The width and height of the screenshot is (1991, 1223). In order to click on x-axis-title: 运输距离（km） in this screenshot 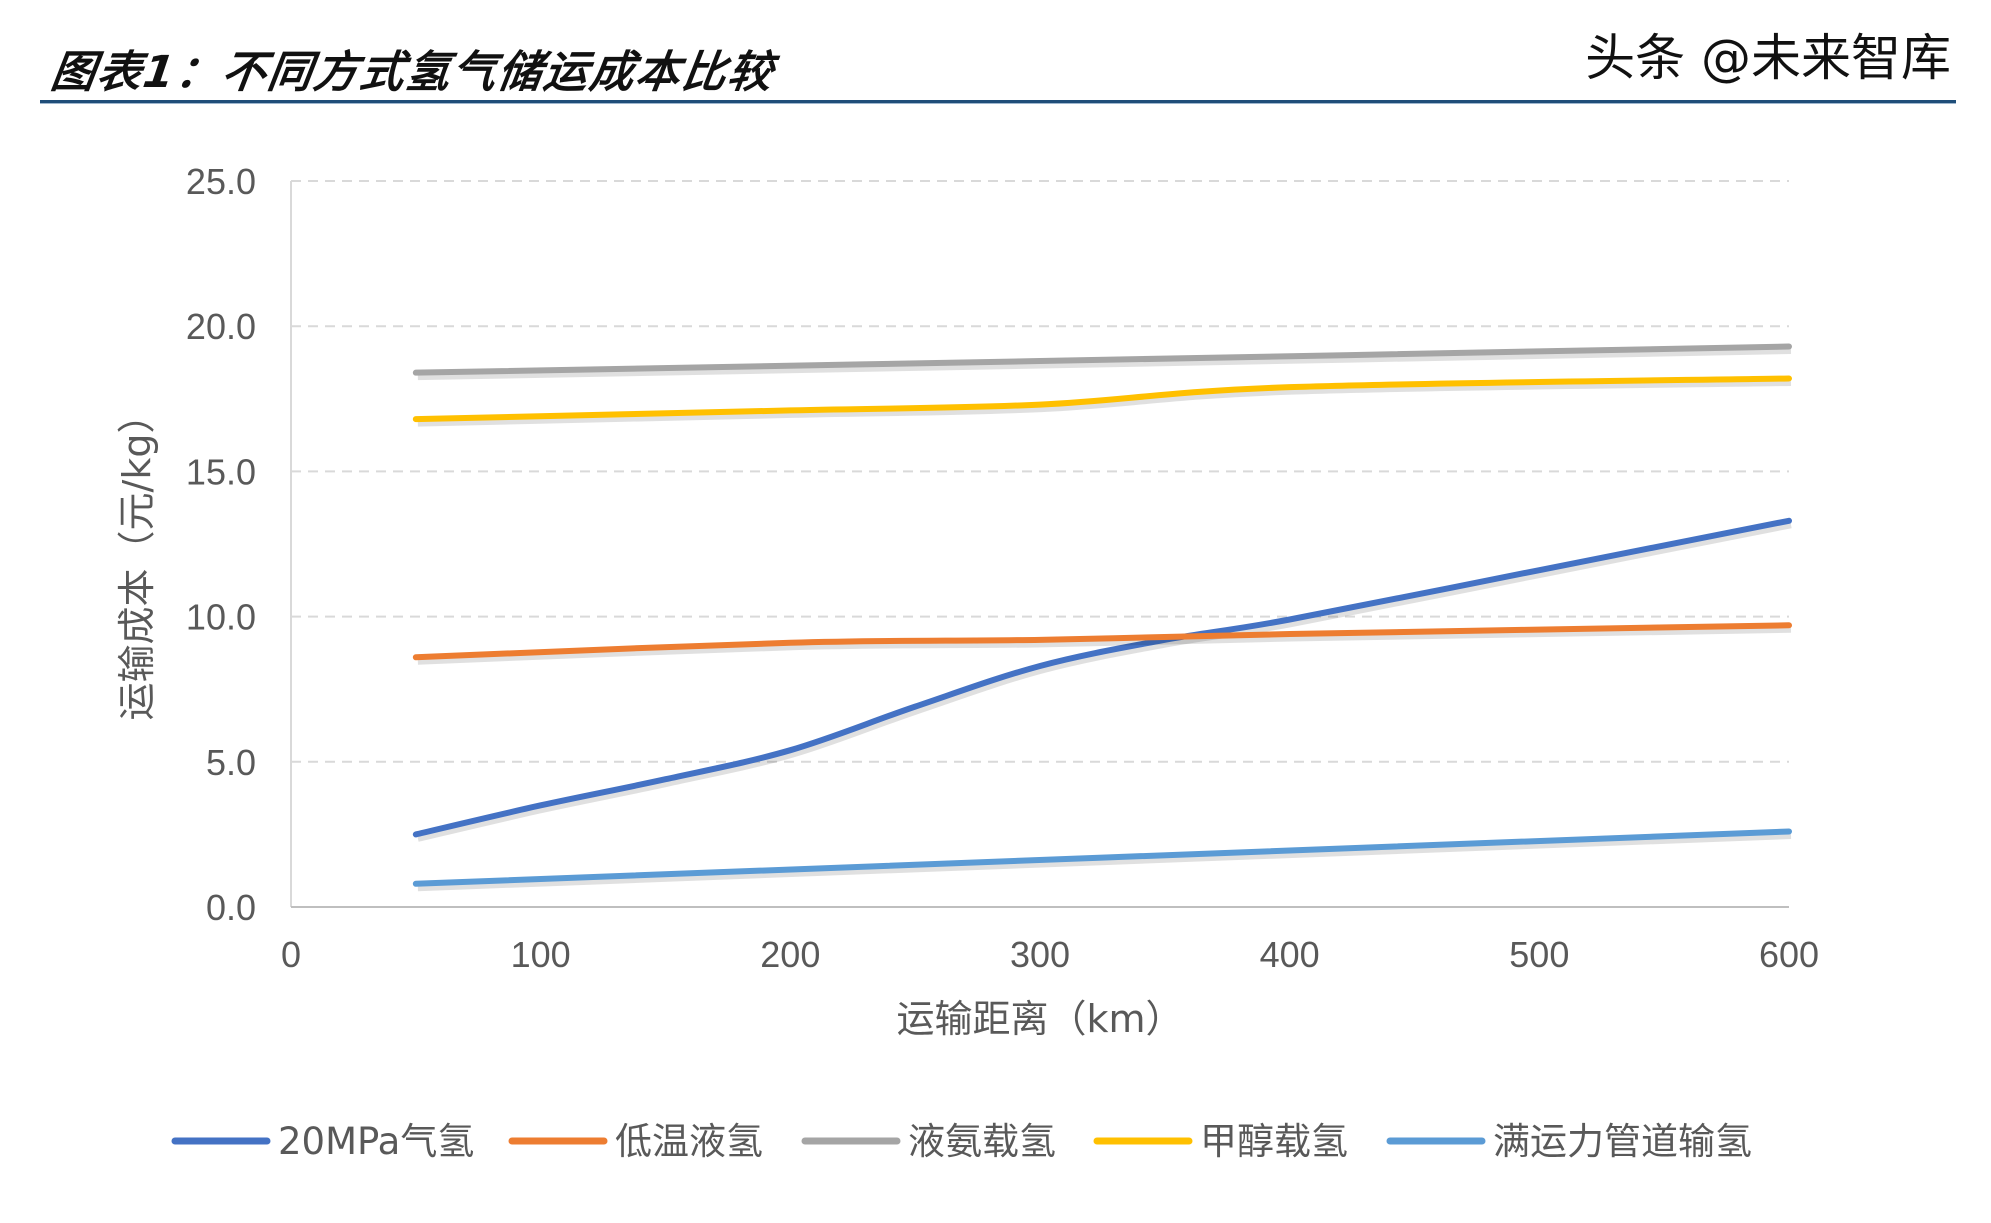, I will do `click(1039, 1019)`.